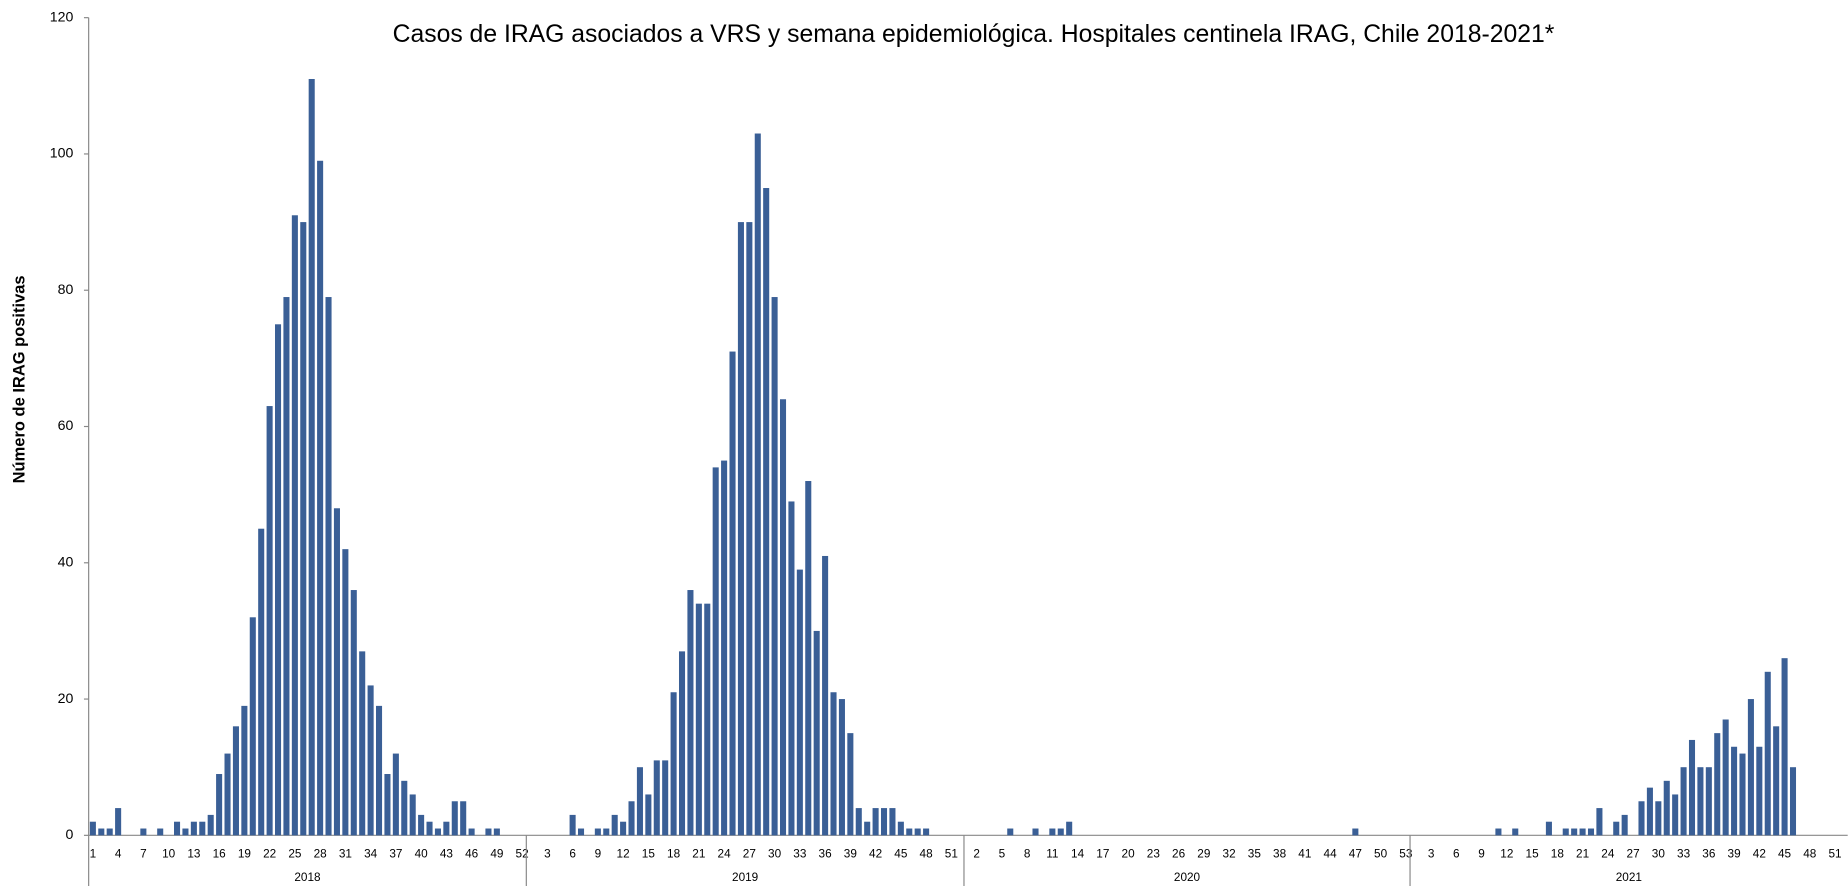  Describe the element at coordinates (749, 853) in the screenshot. I see `x-tick-label: 27` at that location.